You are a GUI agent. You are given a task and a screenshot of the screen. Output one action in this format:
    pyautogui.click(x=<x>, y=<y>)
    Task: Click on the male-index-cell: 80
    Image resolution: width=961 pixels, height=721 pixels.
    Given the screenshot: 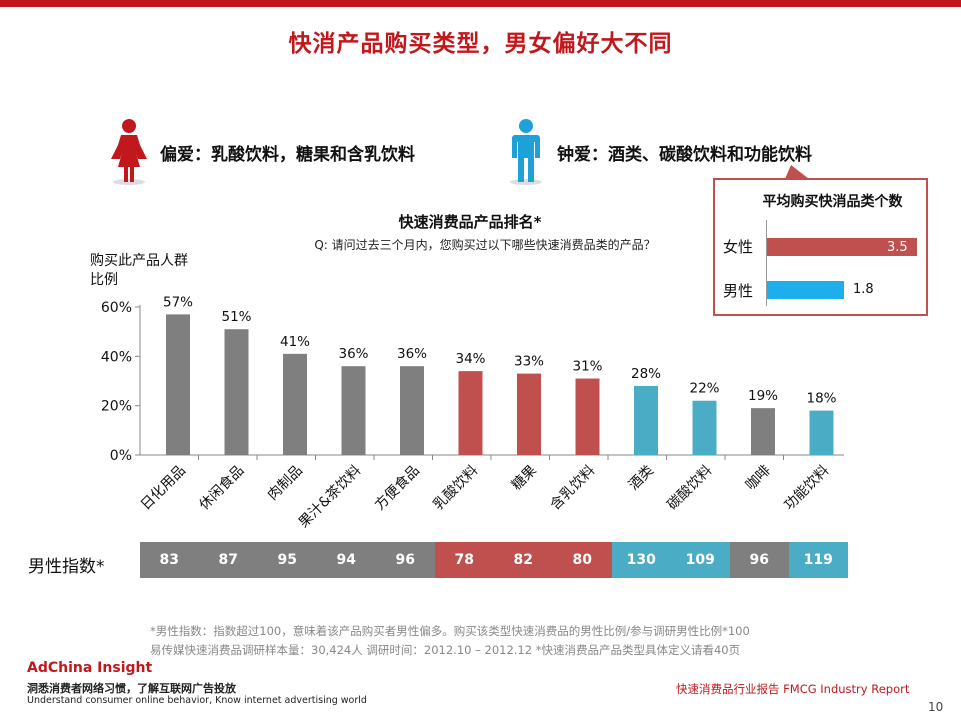 What is the action you would take?
    pyautogui.click(x=582, y=560)
    